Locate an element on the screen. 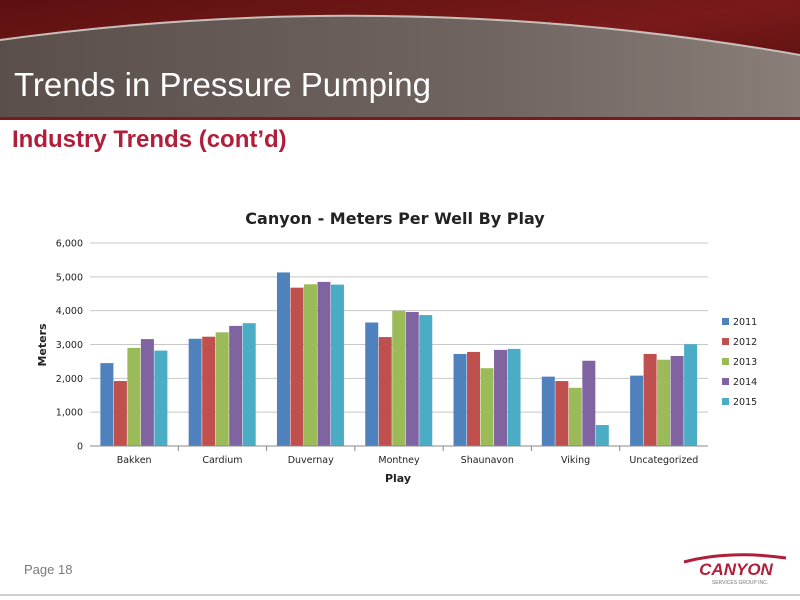 The image size is (800, 600). svg-text: CANYON is located at coordinates (736, 569).